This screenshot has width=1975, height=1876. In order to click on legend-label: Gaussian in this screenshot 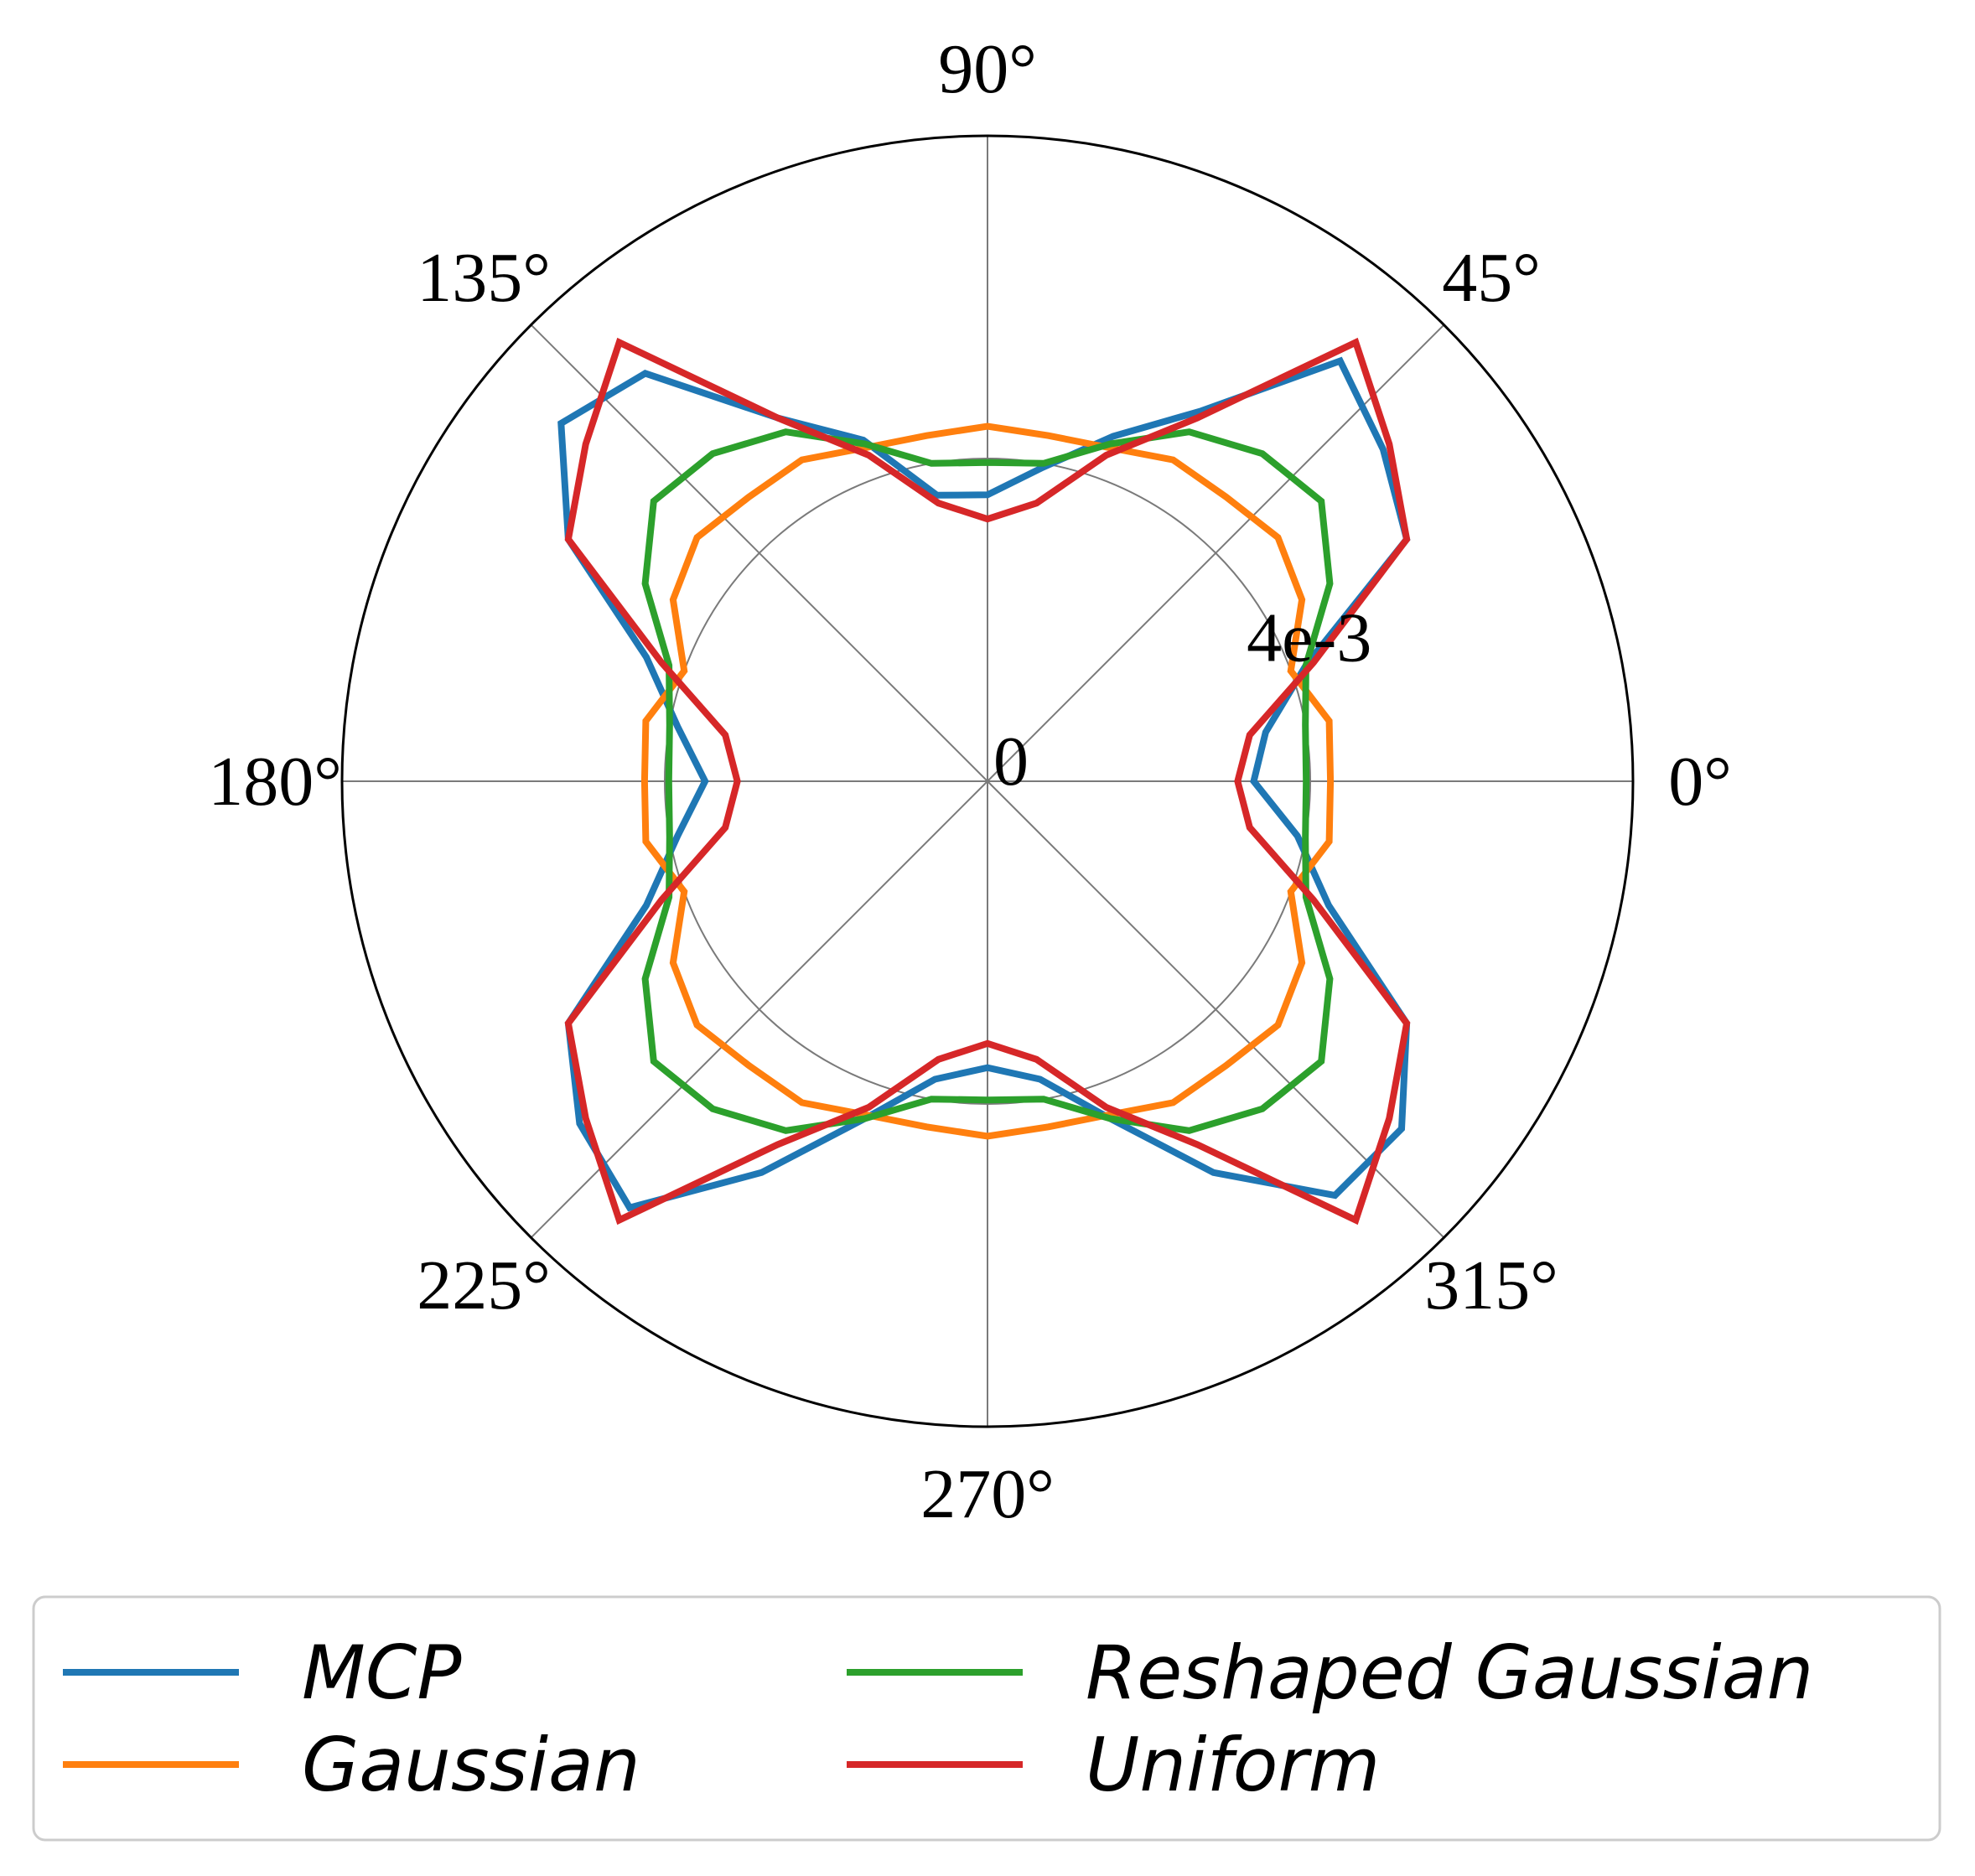, I will do `click(471, 1765)`.